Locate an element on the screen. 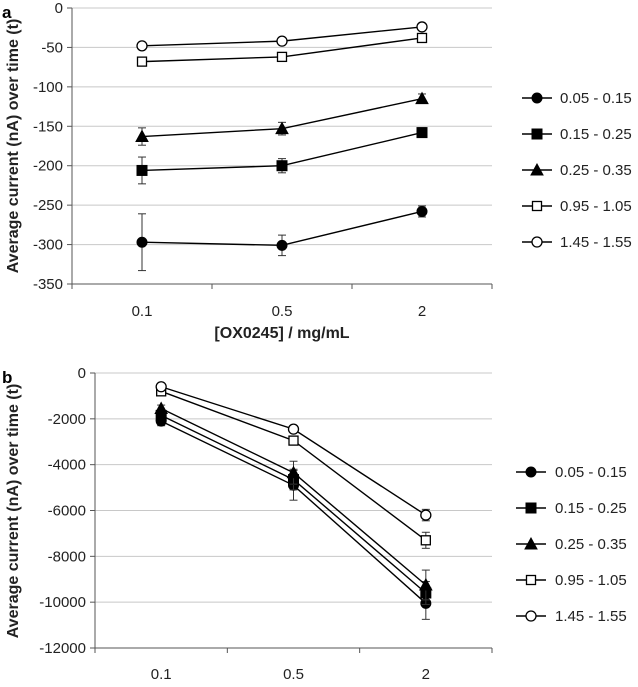 Image resolution: width=638 pixels, height=687 pixels. y-tick-label: -100 is located at coordinates (48, 87).